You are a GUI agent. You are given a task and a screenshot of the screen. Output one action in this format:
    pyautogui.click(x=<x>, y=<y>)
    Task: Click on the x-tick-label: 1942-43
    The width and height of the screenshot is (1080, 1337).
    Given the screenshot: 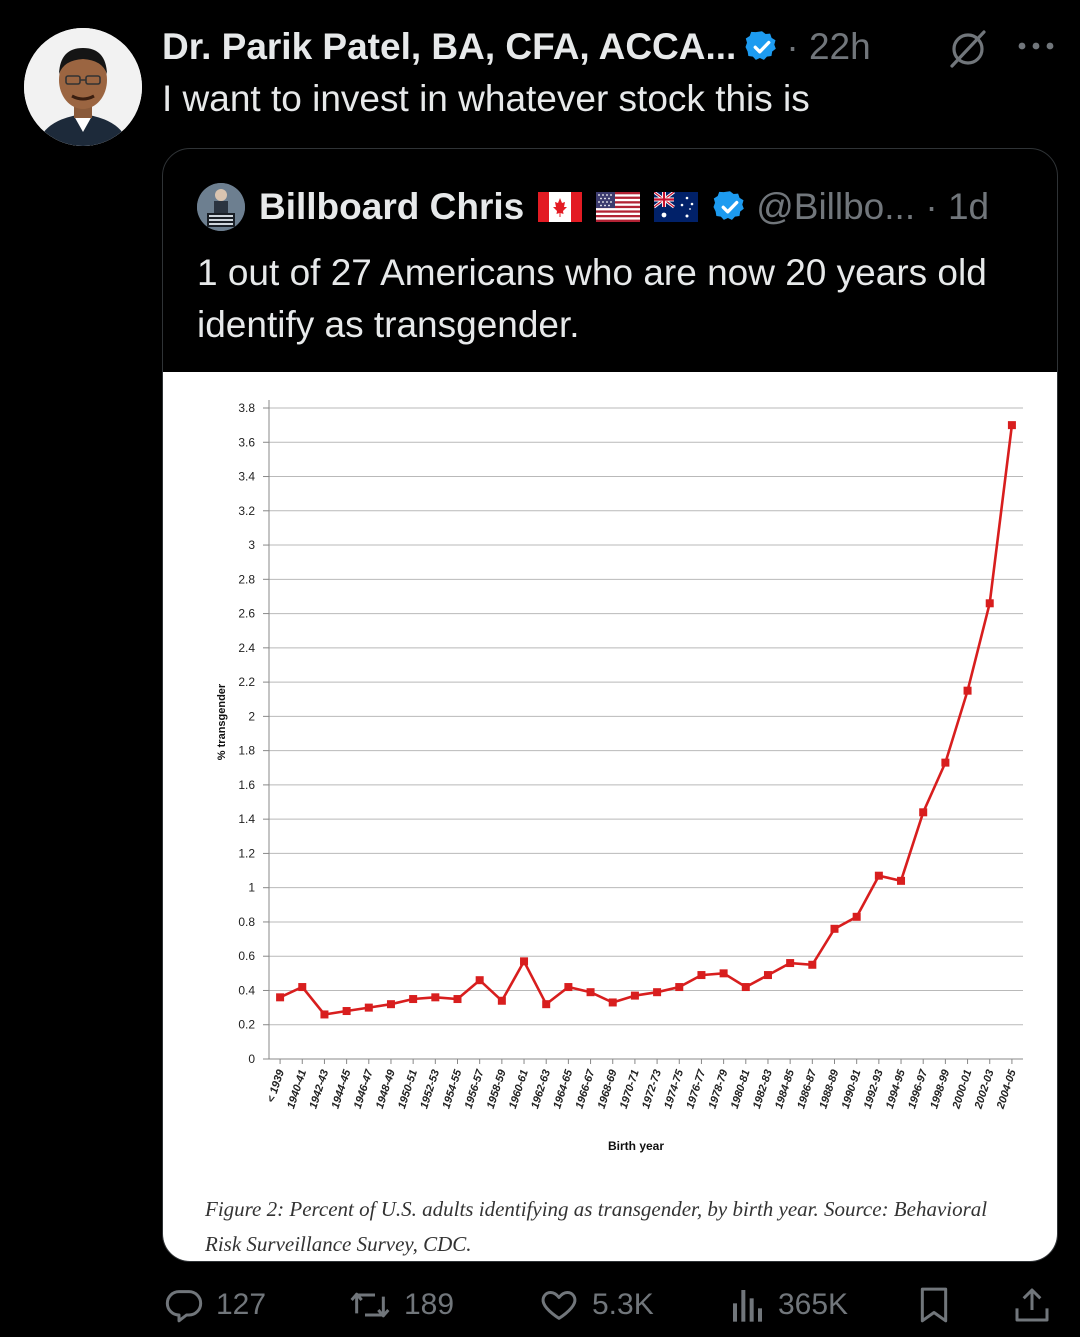 What is the action you would take?
    pyautogui.click(x=319, y=1089)
    